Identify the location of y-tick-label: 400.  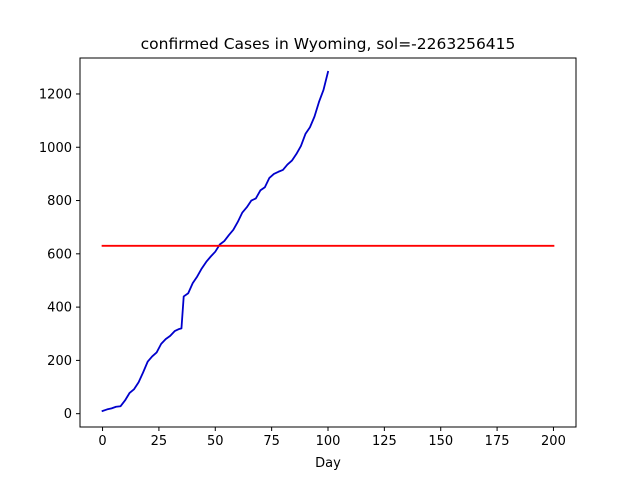
(59, 308).